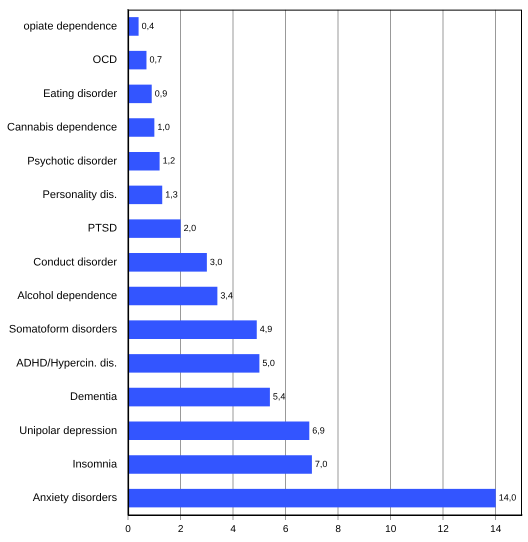  Describe the element at coordinates (216, 261) in the screenshot. I see `data-label: 3,0` at that location.